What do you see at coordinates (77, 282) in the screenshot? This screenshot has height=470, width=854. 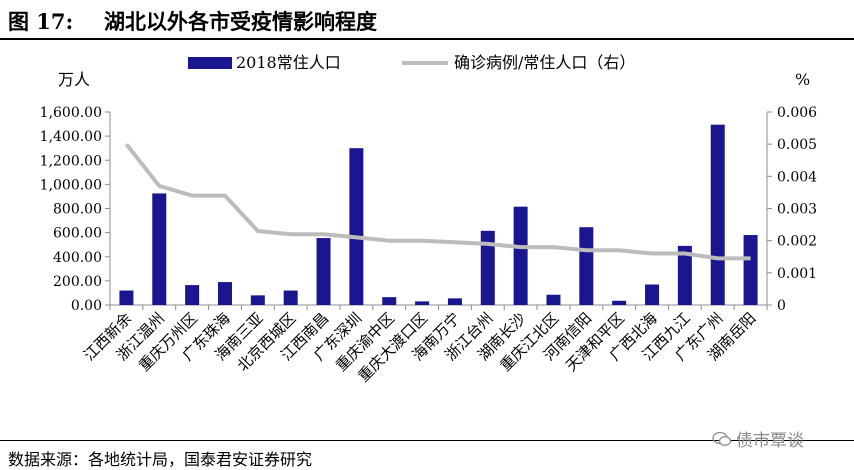 I see `left-tick-label: 200.00` at bounding box center [77, 282].